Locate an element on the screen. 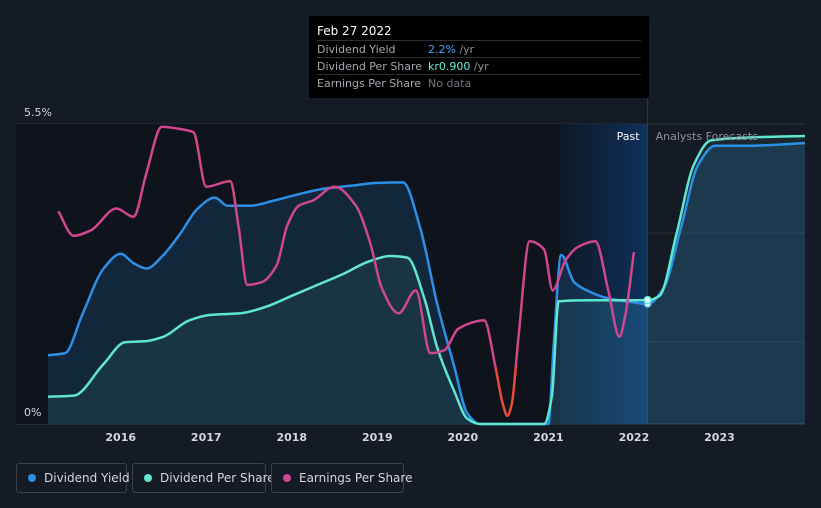 The image size is (821, 508). legend-item-dividend-yield: Dividend Yield is located at coordinates (73, 478).